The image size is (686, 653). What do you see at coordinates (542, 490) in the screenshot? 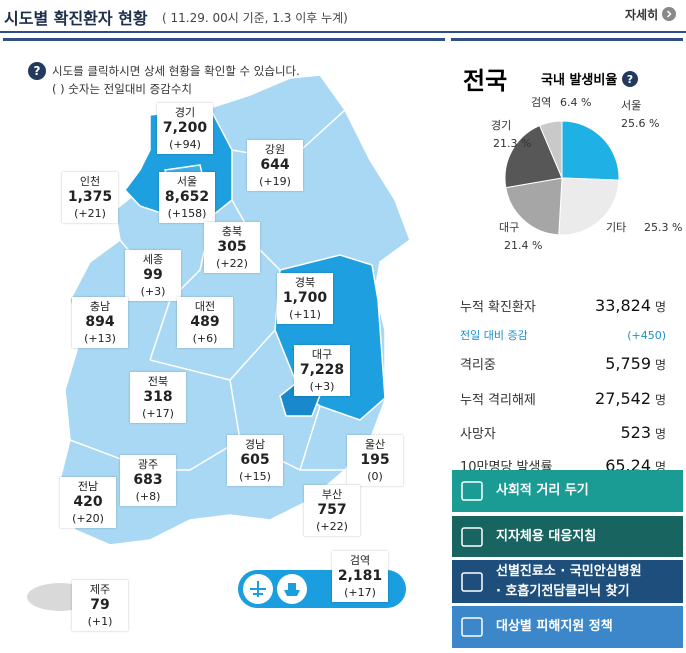
I see `link-line: 사회적 거리 두기` at bounding box center [542, 490].